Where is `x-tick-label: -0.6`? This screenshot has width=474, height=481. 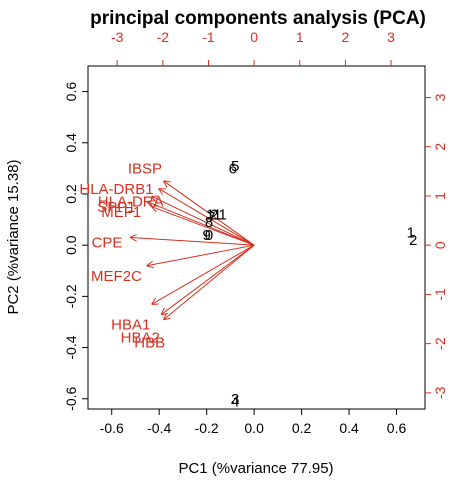
x-tick-label: -0.6 is located at coordinates (112, 428).